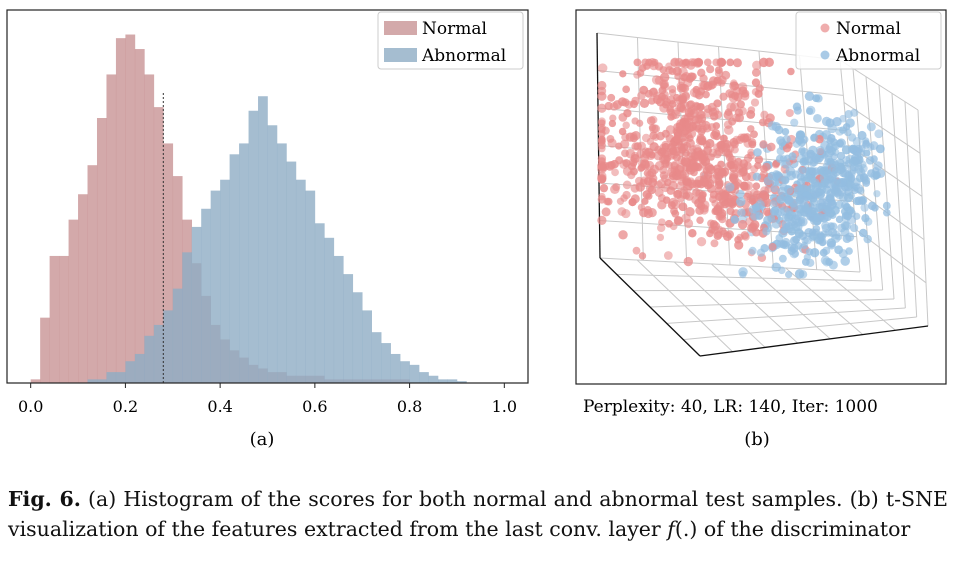 This screenshot has height=574, width=956. I want to click on x-tick-label: 0.2, so click(125, 406).